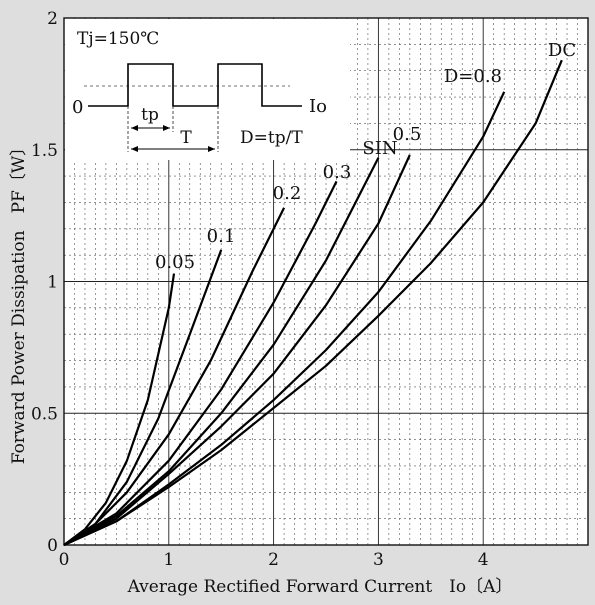 This screenshot has width=595, height=605. I want to click on tp-arrowhead-left, so click(134, 128).